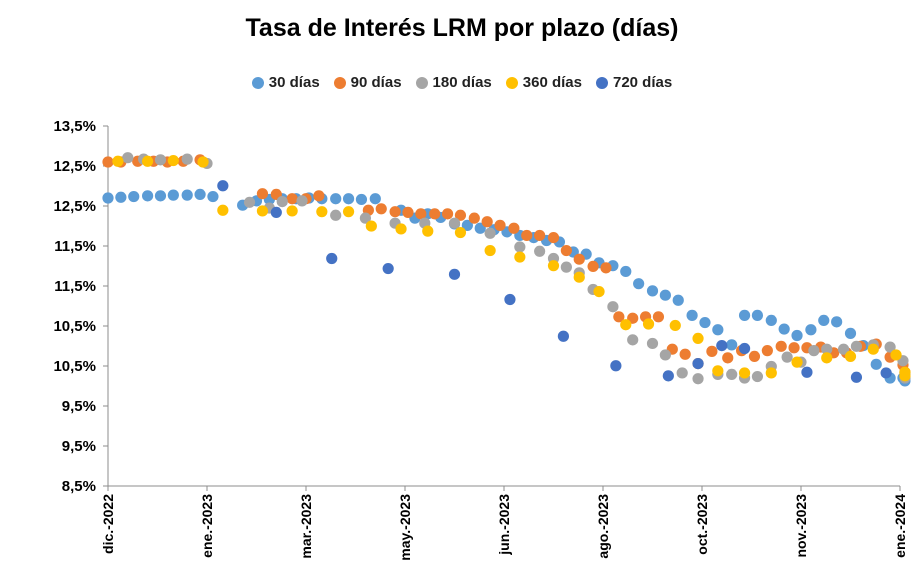 This screenshot has height=579, width=924. I want to click on legend-label-720: 720 días, so click(642, 82).